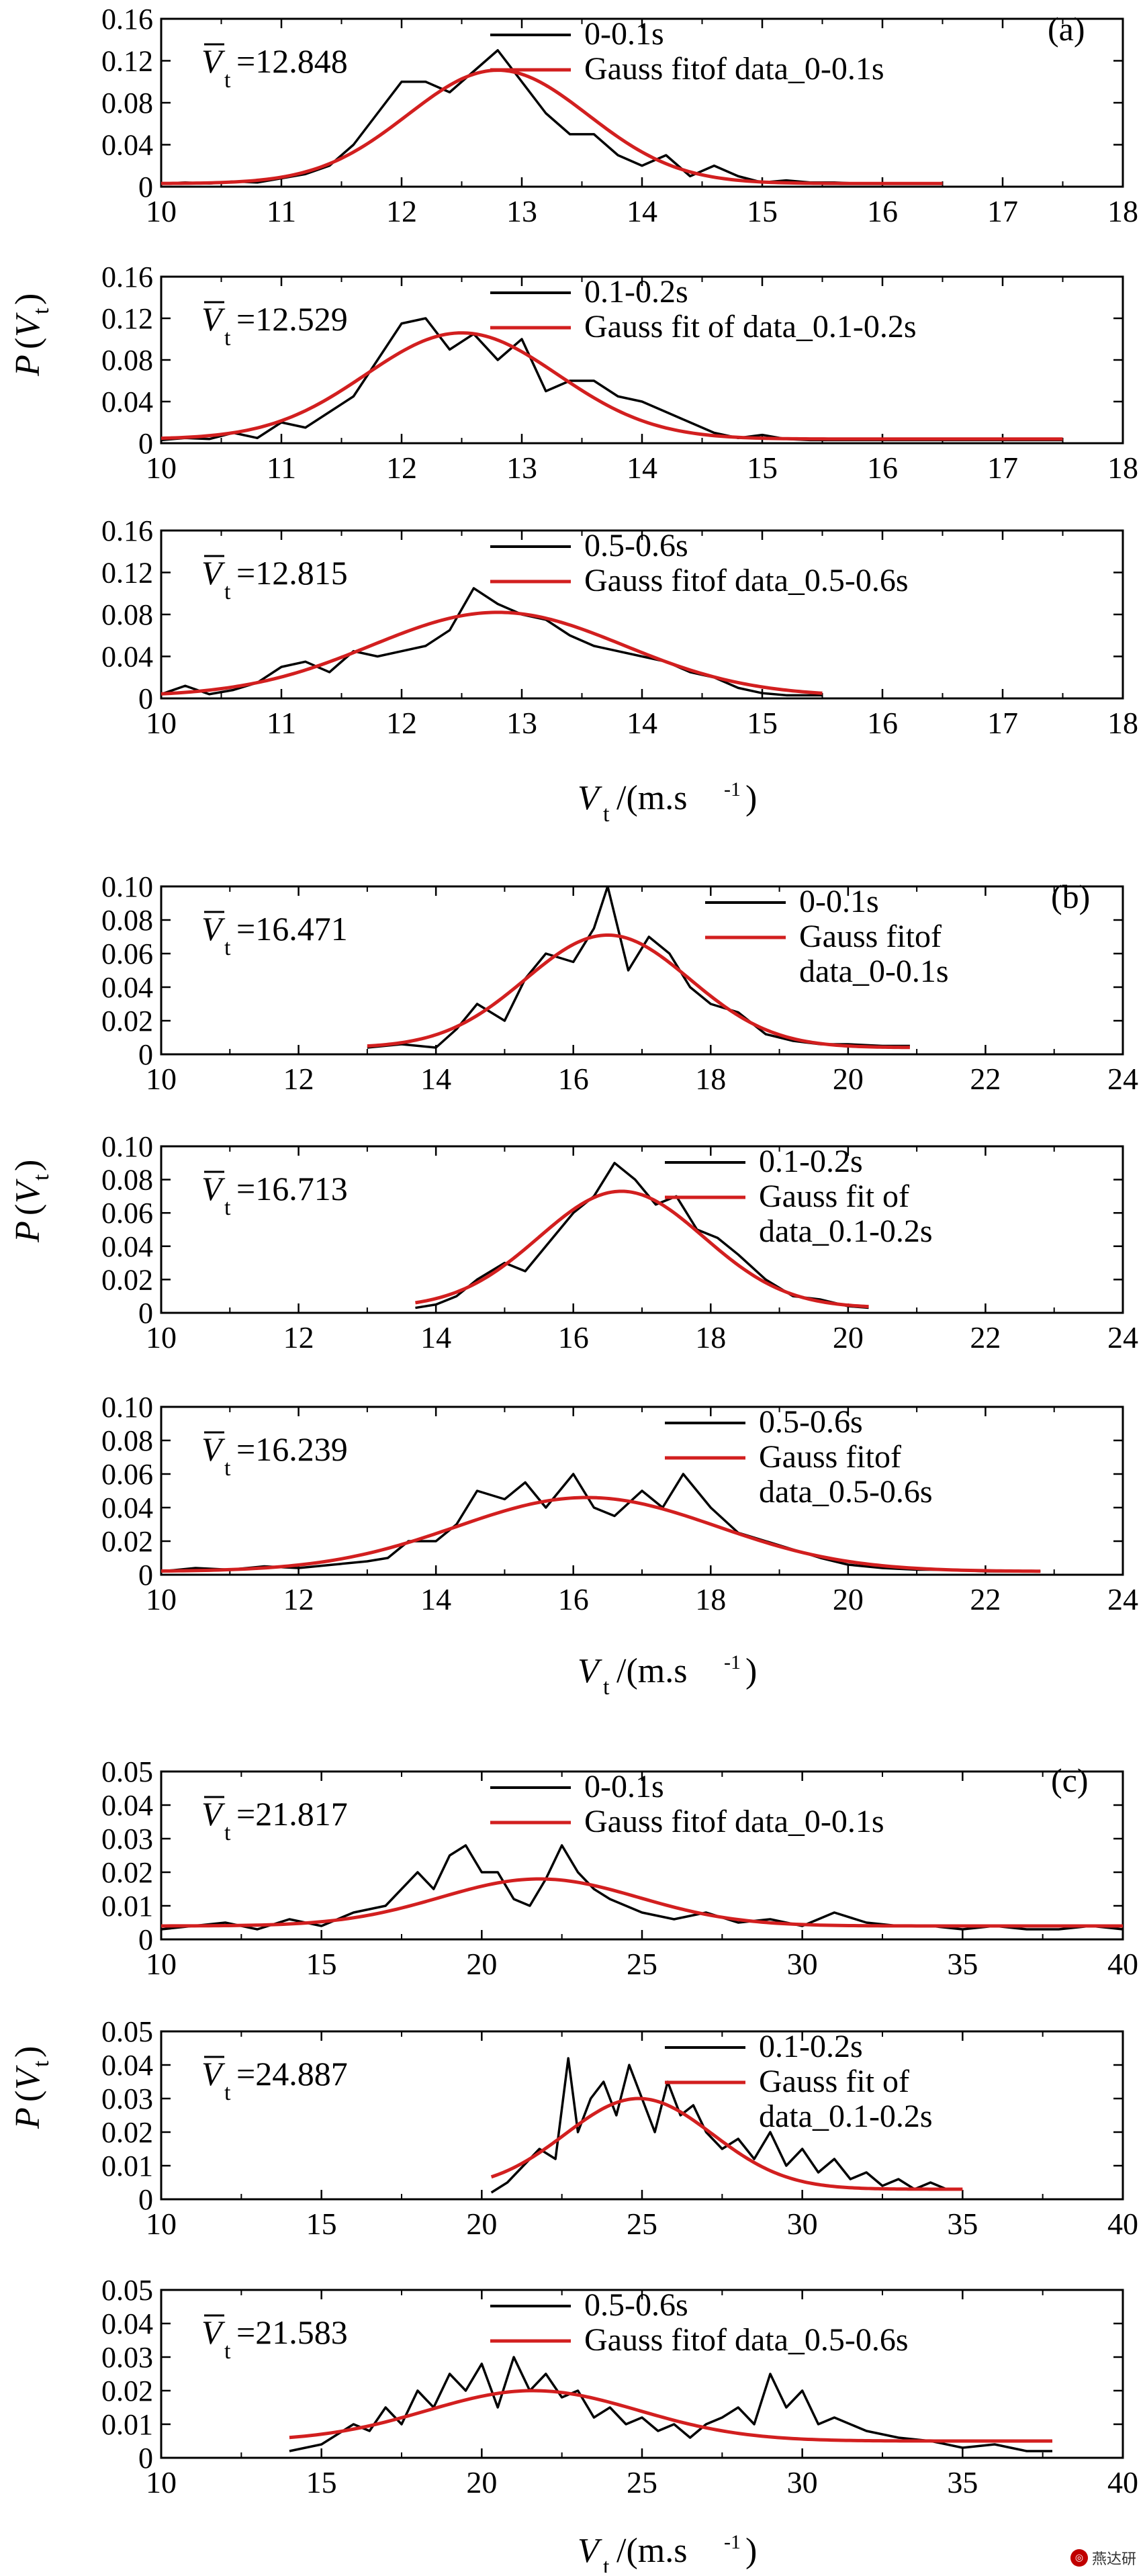  I want to click on series-line-data, so click(642, 1887).